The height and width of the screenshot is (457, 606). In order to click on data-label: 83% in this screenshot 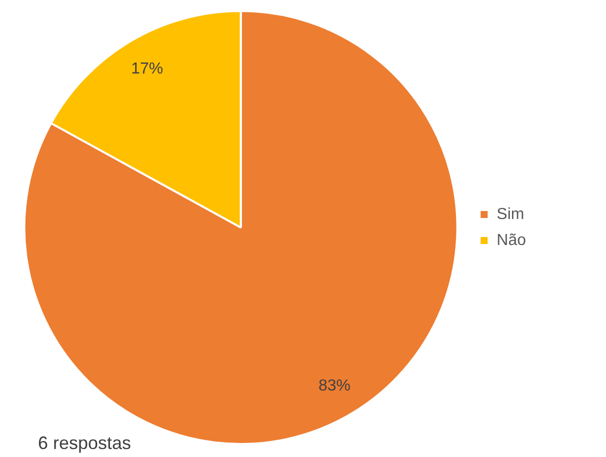, I will do `click(334, 385)`.